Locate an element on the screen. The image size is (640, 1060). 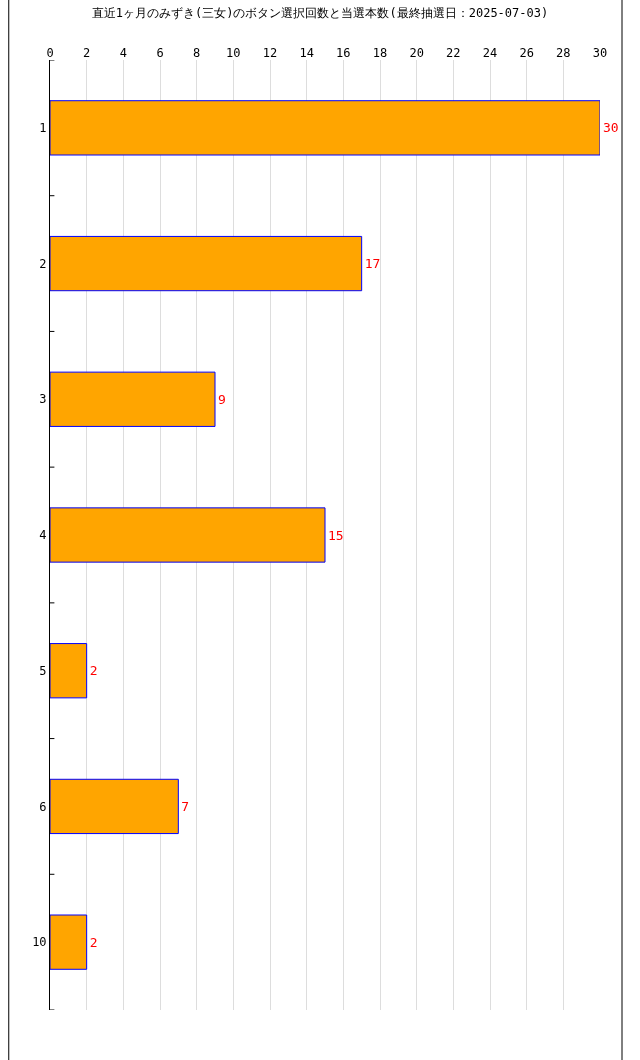
data-label: 7 is located at coordinates (185, 806).